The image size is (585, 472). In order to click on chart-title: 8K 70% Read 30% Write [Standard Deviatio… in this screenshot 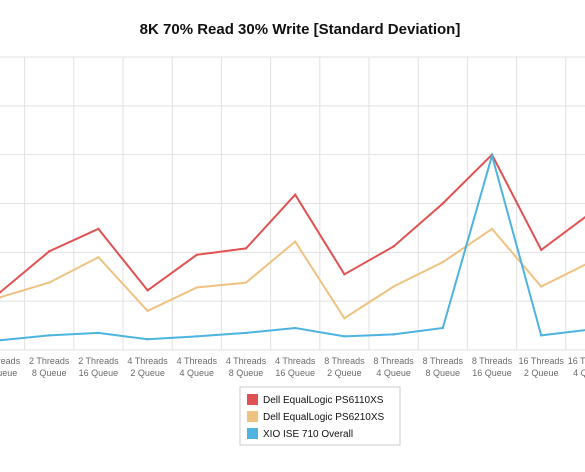, I will do `click(300, 29)`.